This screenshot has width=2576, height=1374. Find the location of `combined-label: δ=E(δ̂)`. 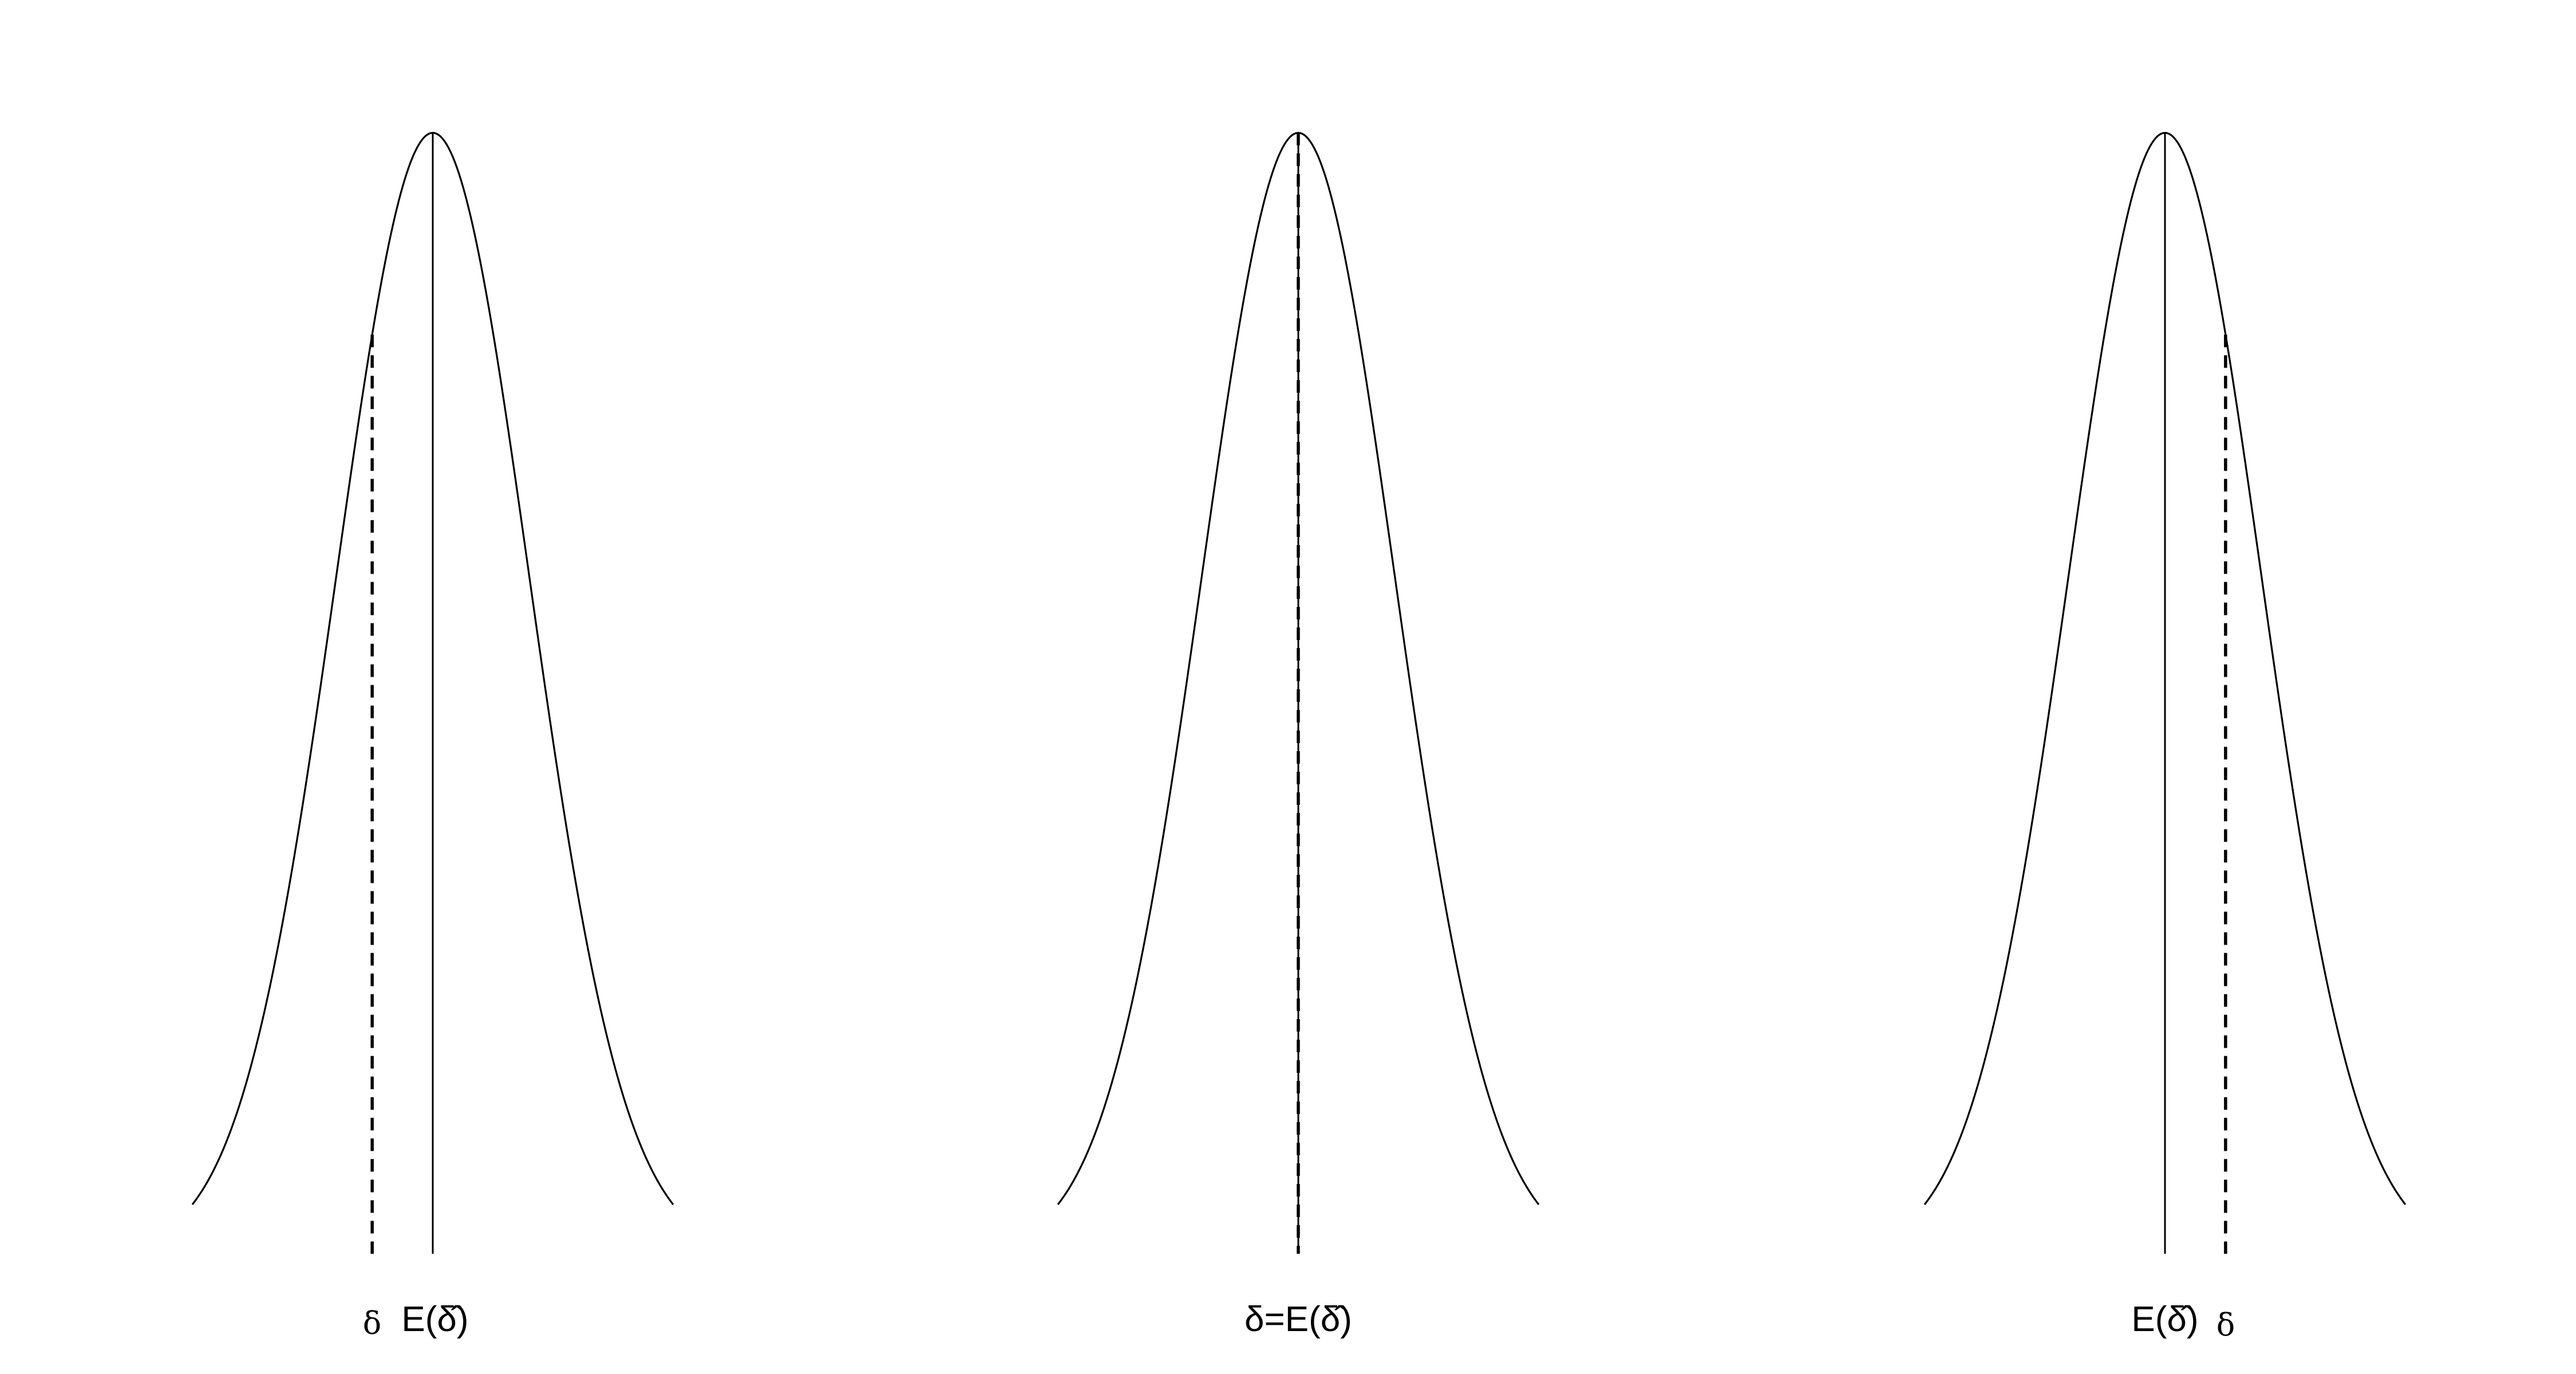

combined-label: δ=E(δ̂) is located at coordinates (1298, 1320).